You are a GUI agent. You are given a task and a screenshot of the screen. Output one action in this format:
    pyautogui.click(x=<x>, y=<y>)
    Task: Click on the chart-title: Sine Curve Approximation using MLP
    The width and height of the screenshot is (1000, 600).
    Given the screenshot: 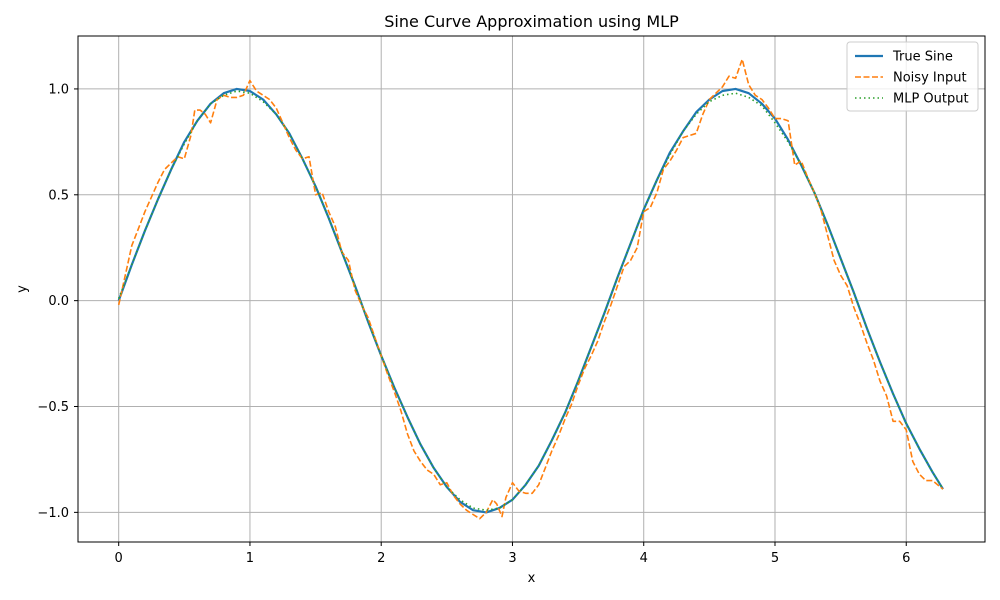 What is the action you would take?
    pyautogui.click(x=531, y=21)
    